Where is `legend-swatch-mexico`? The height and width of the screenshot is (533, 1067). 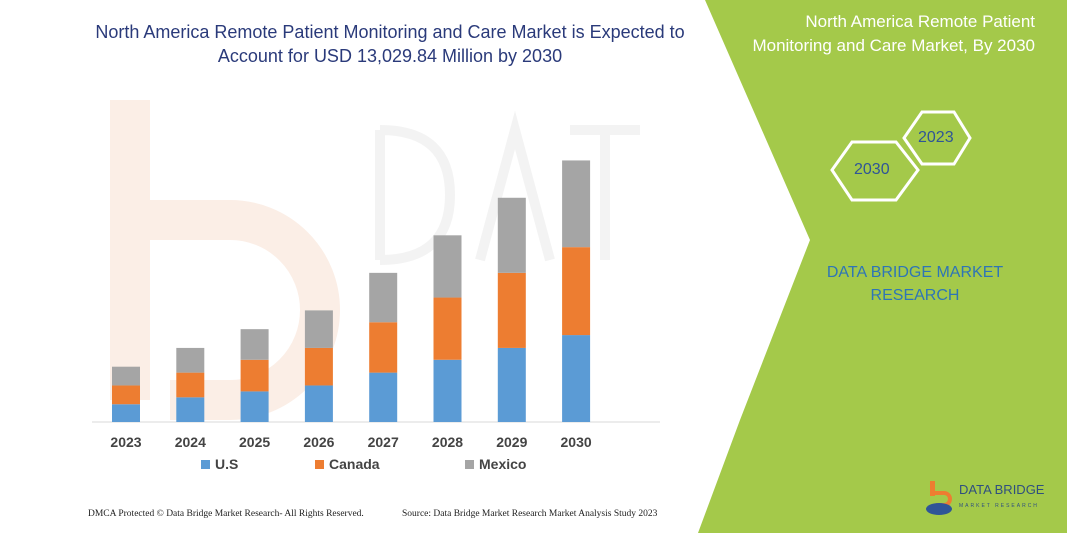 legend-swatch-mexico is located at coordinates (469, 464).